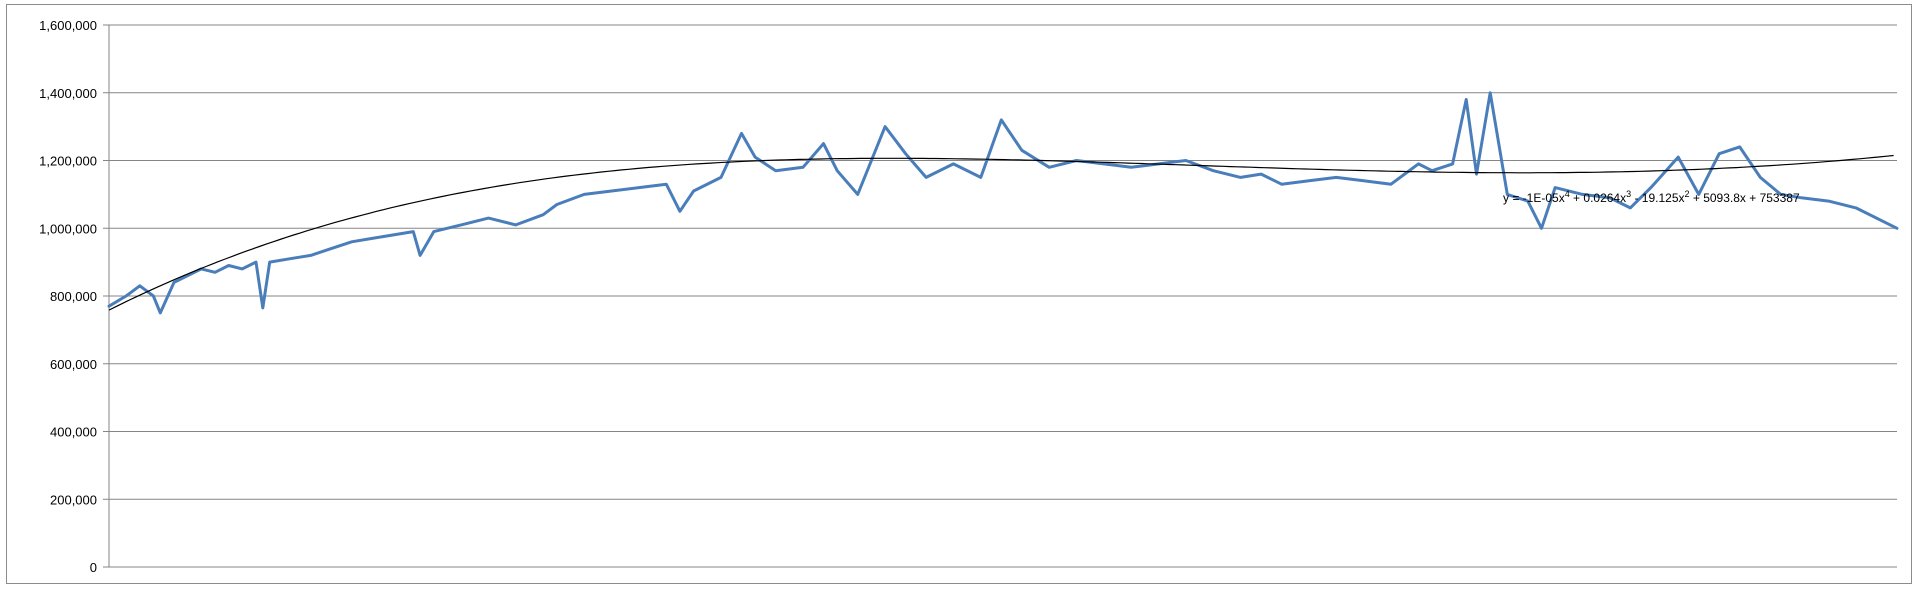 The image size is (1920, 590). What do you see at coordinates (68, 25) in the screenshot?
I see `y-tick-label: 1,600,000` at bounding box center [68, 25].